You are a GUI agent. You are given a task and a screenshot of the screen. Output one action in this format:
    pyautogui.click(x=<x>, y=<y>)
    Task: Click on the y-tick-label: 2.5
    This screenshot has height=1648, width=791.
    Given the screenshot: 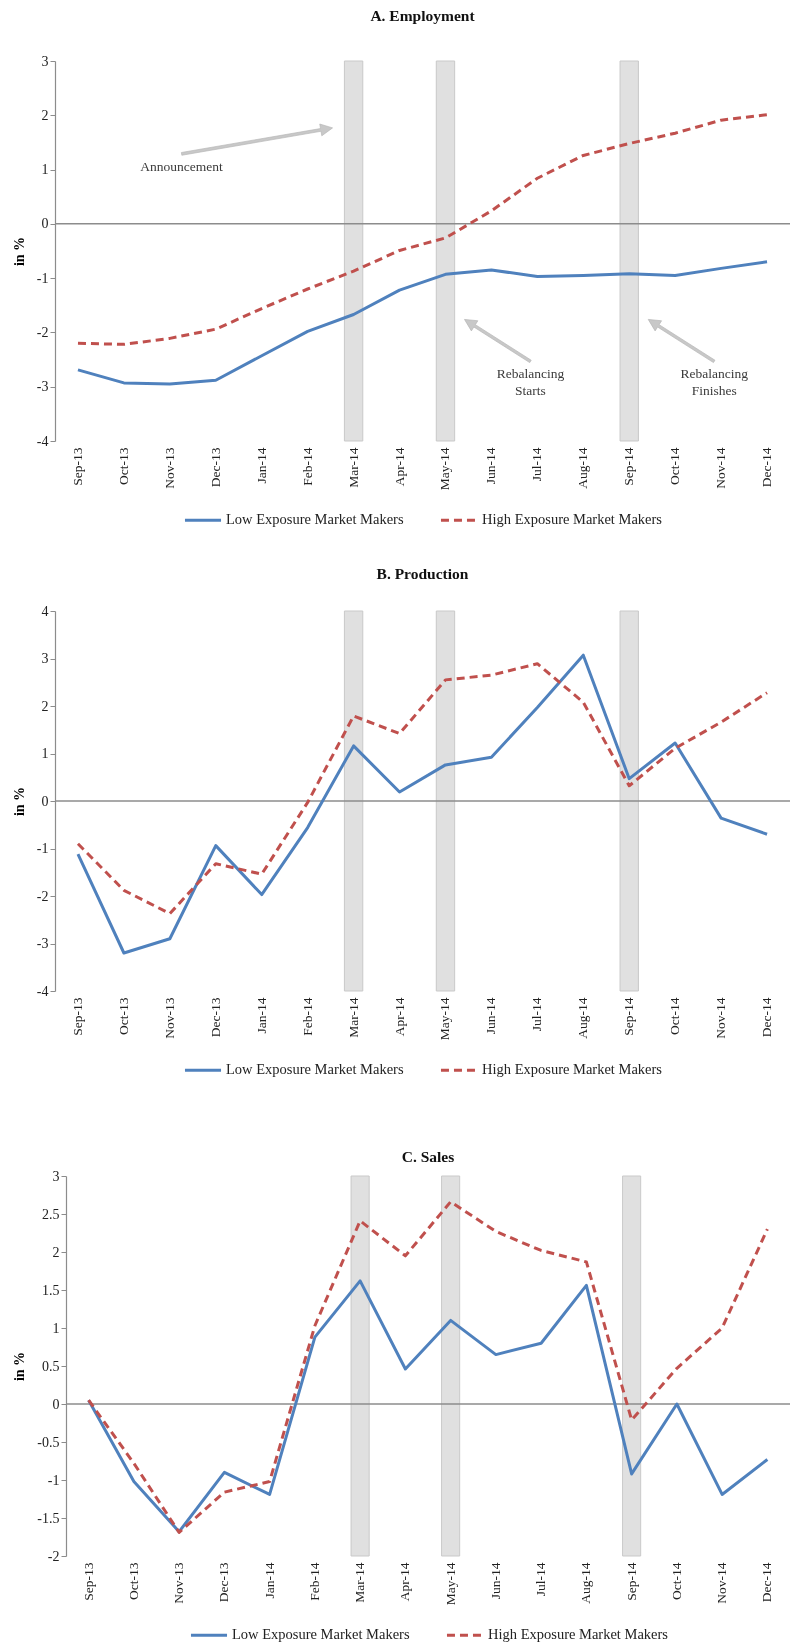 What is the action you would take?
    pyautogui.click(x=51, y=1214)
    